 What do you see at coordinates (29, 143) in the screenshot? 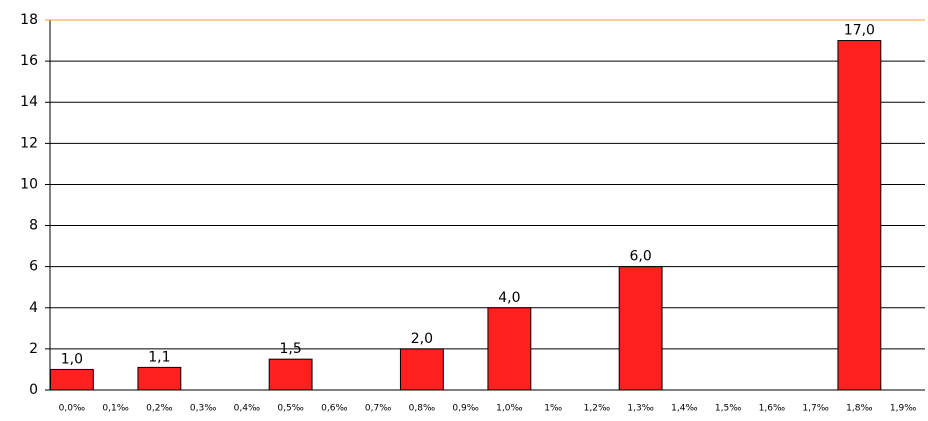
I see `y-tick-label: 12` at bounding box center [29, 143].